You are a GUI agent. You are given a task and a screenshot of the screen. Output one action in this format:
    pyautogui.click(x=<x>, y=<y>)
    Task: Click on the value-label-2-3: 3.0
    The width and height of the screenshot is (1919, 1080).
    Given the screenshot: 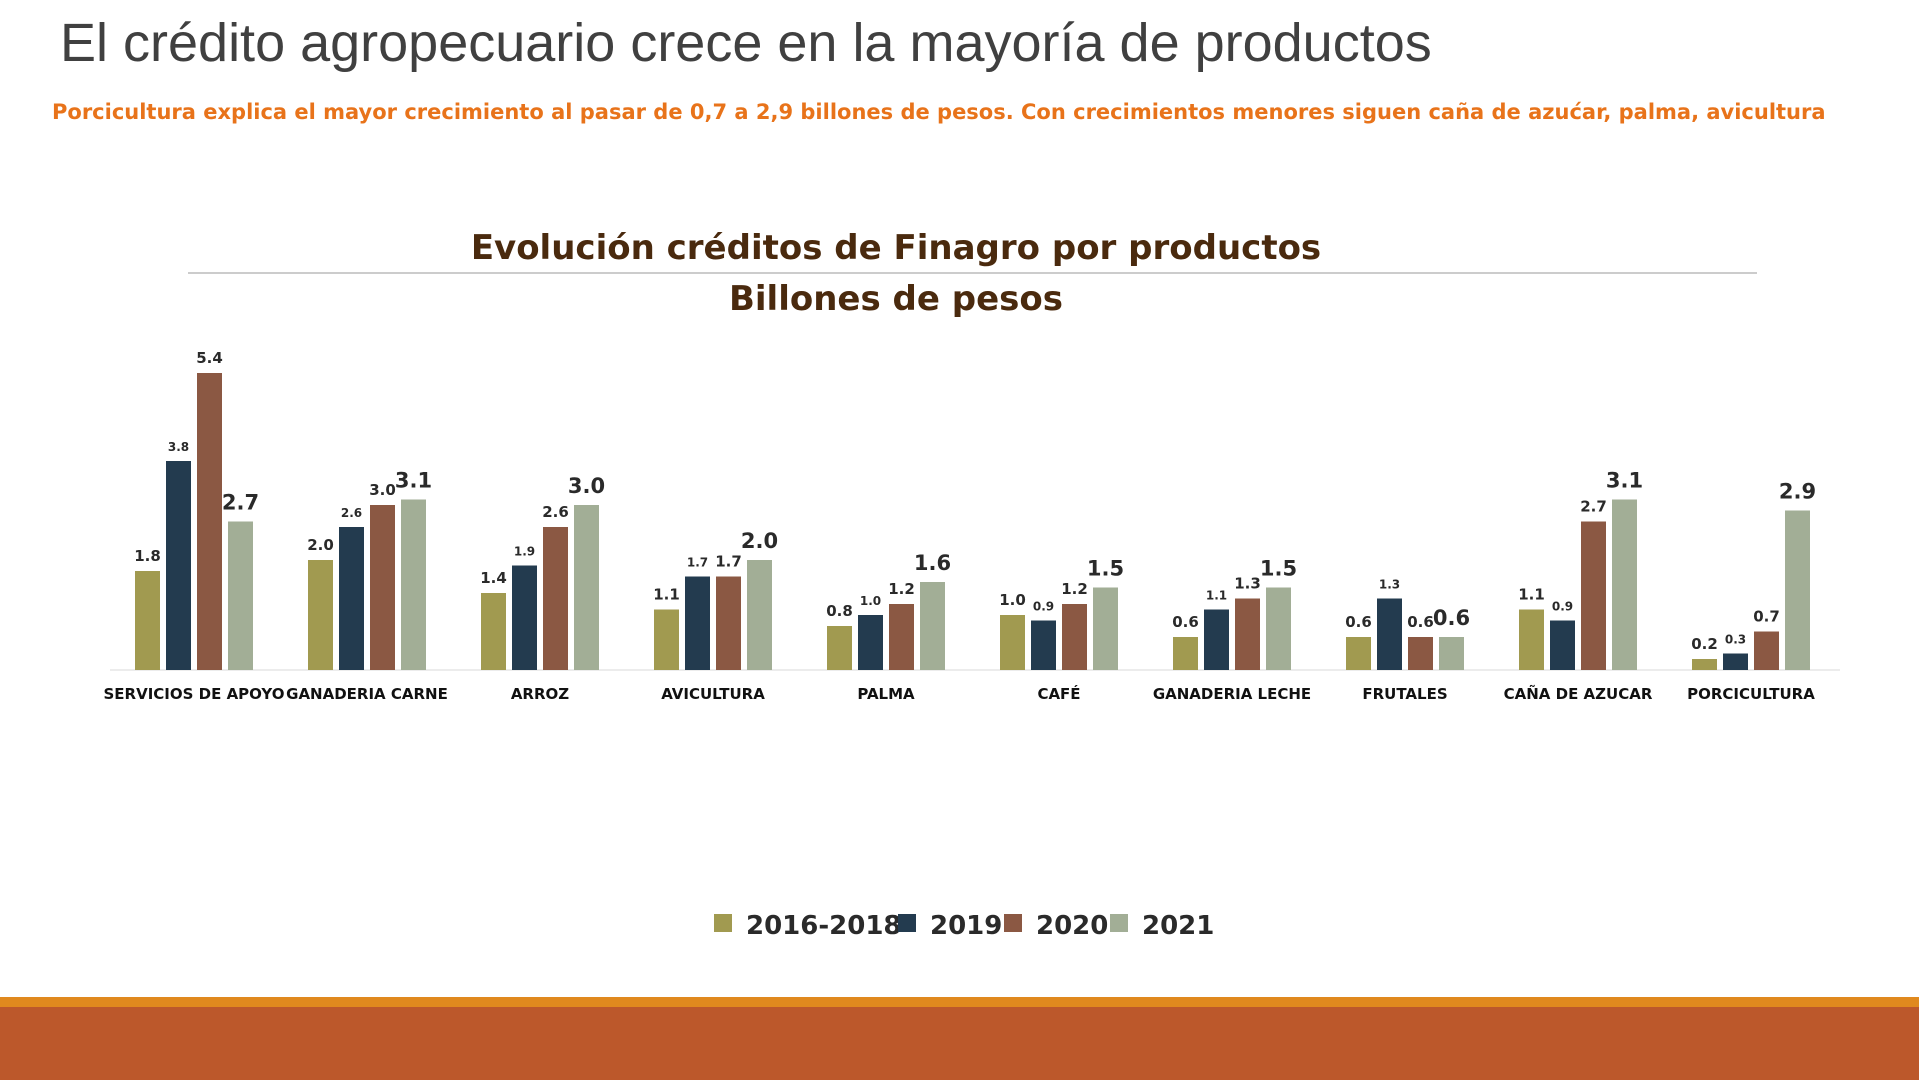 What is the action you would take?
    pyautogui.click(x=382, y=490)
    